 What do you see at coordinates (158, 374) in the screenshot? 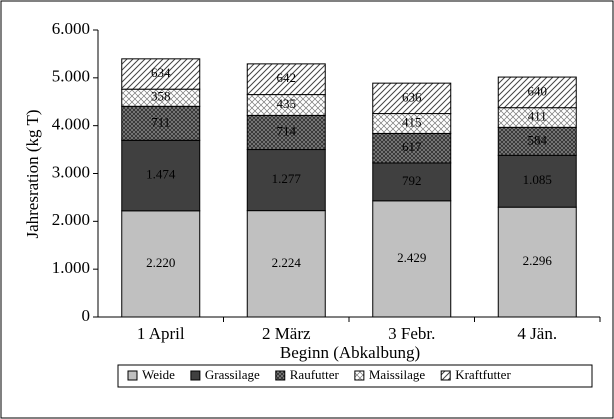
I see `legend-label: Weide` at bounding box center [158, 374].